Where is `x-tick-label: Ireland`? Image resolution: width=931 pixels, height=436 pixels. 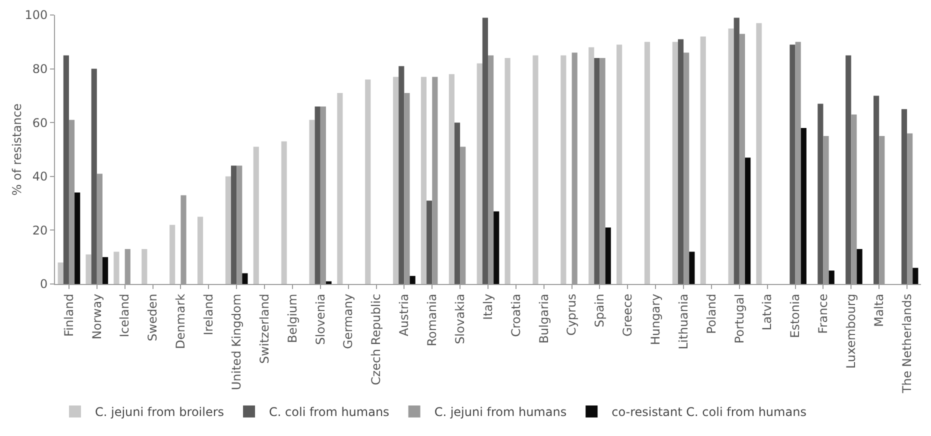 x-tick-label: Ireland is located at coordinates (209, 315).